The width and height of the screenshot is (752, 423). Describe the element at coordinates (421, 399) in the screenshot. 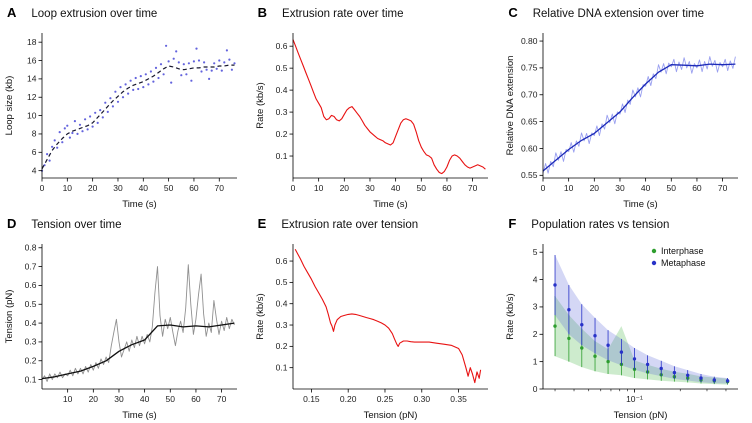

I see `svg-text: 0.30` at that location.